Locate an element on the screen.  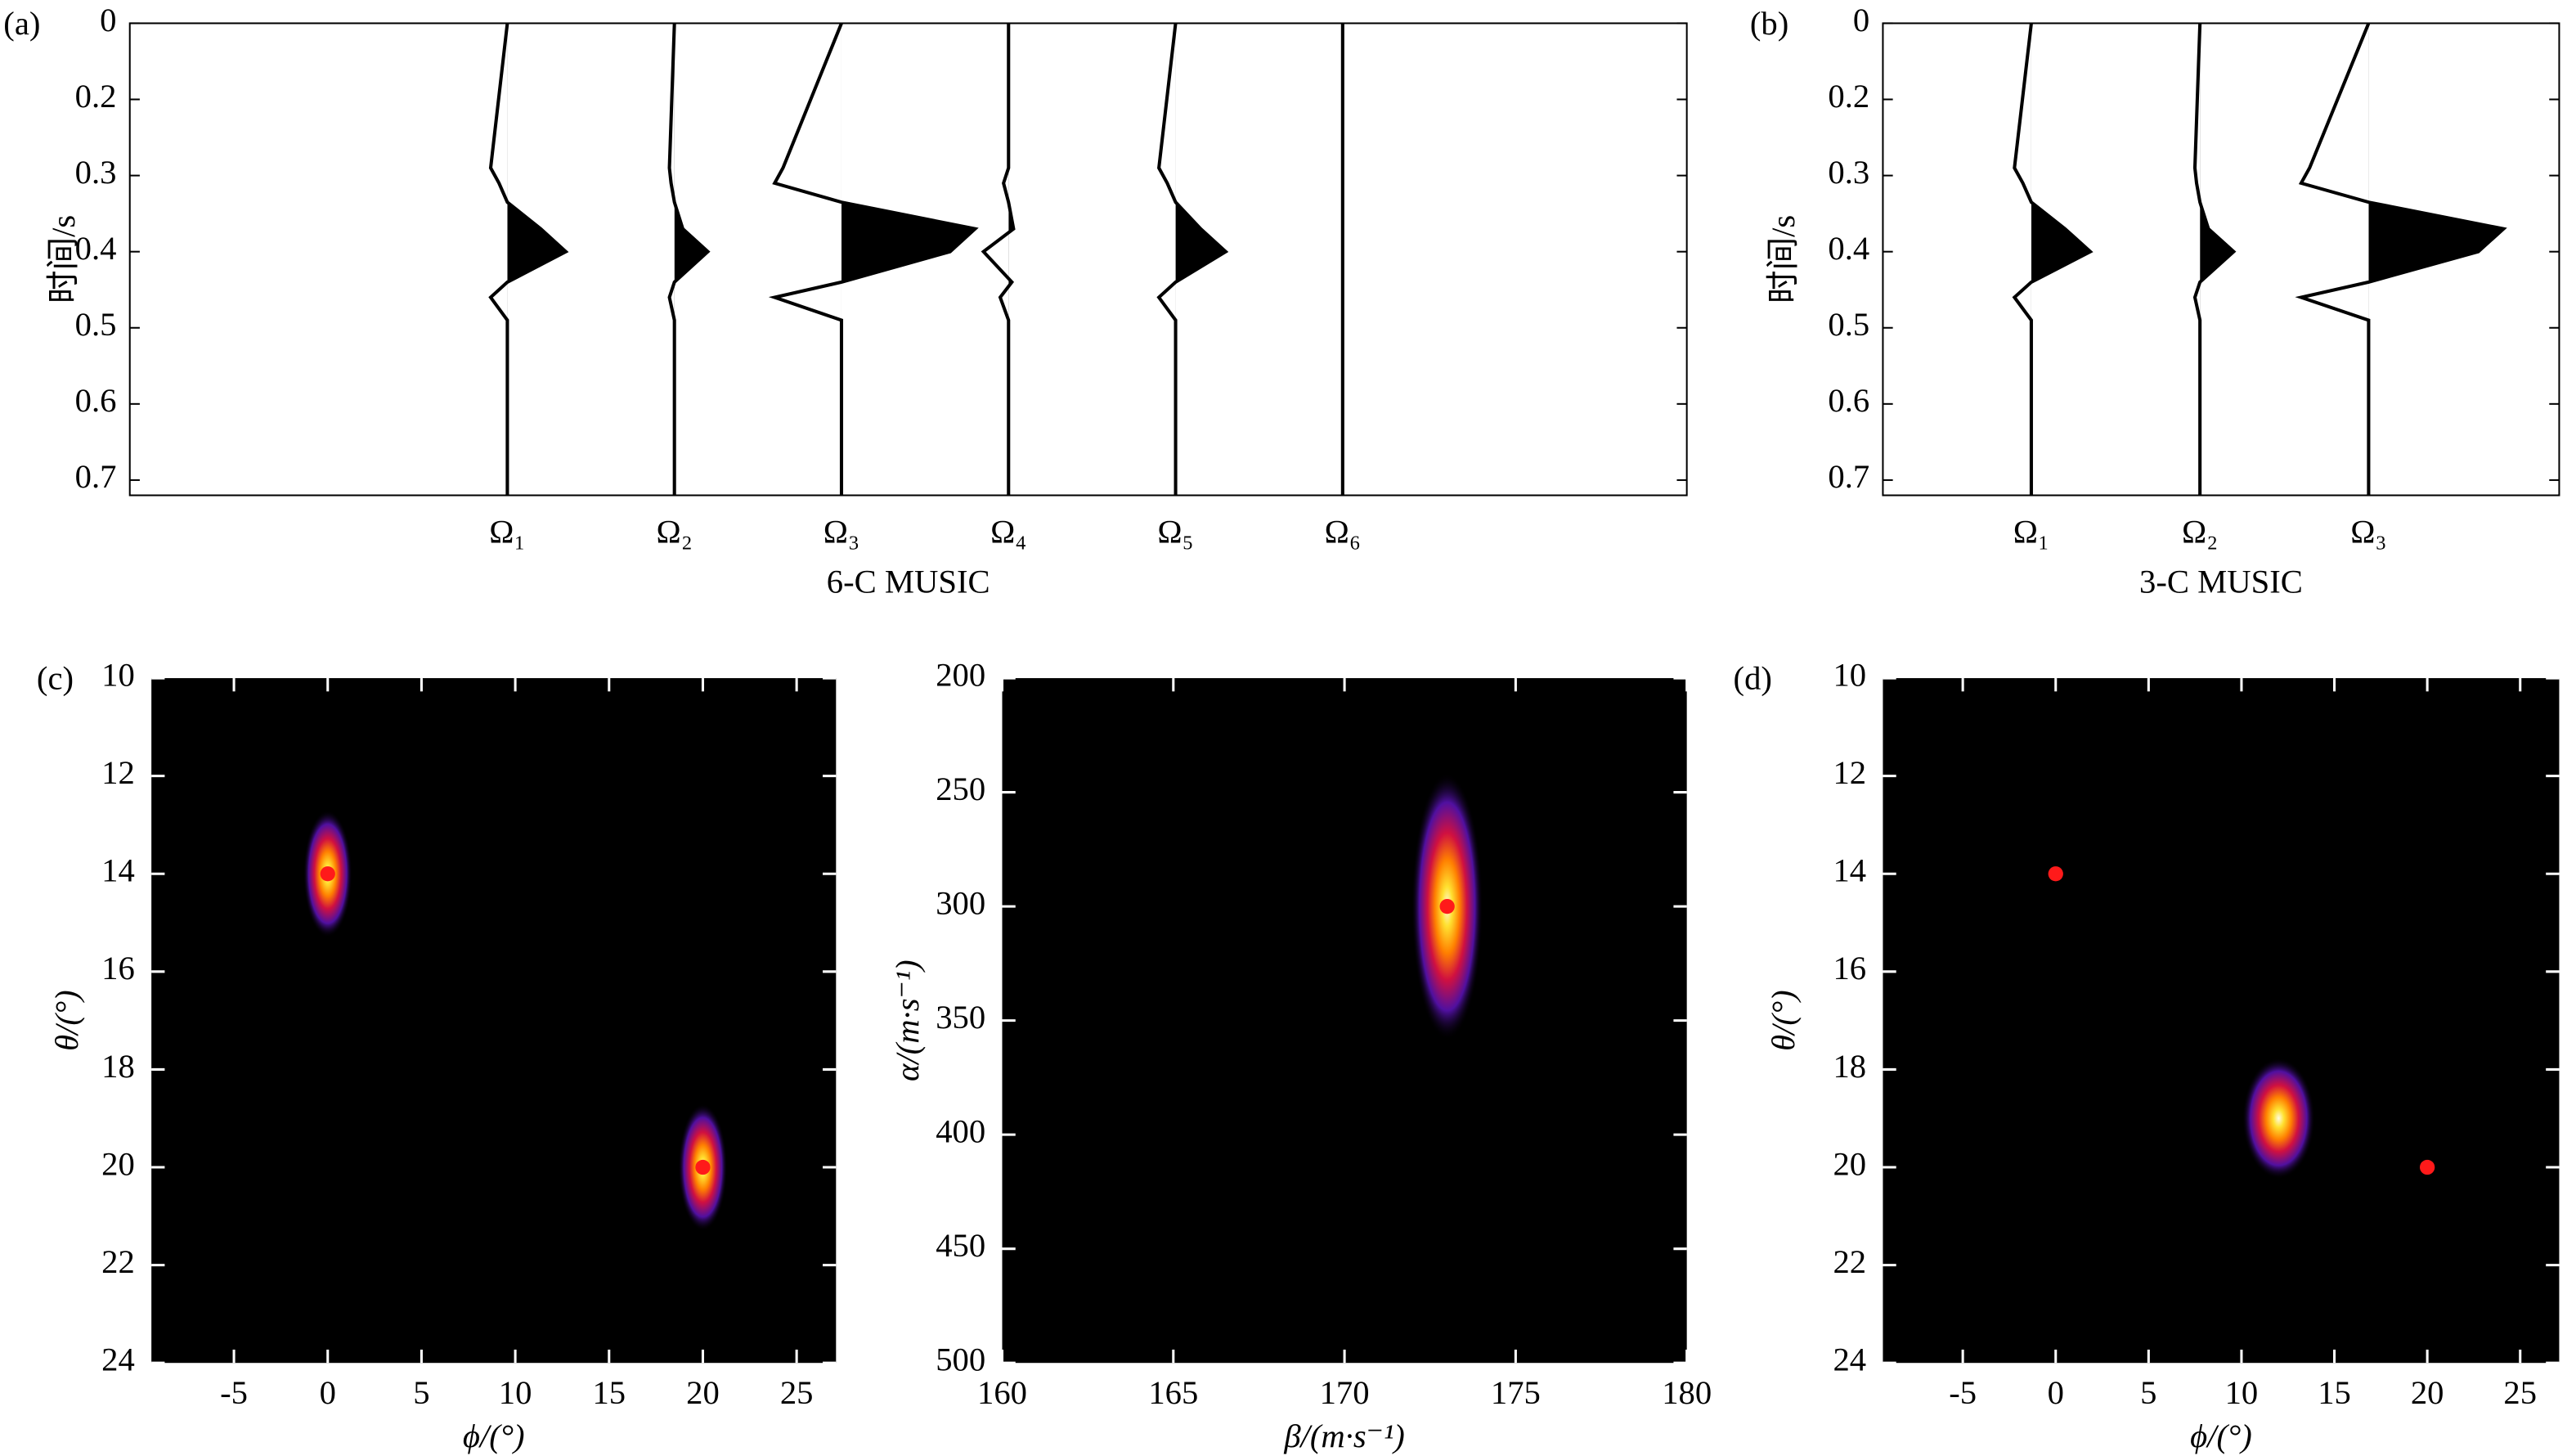
peak-blob is located at coordinates (2279, 1119).